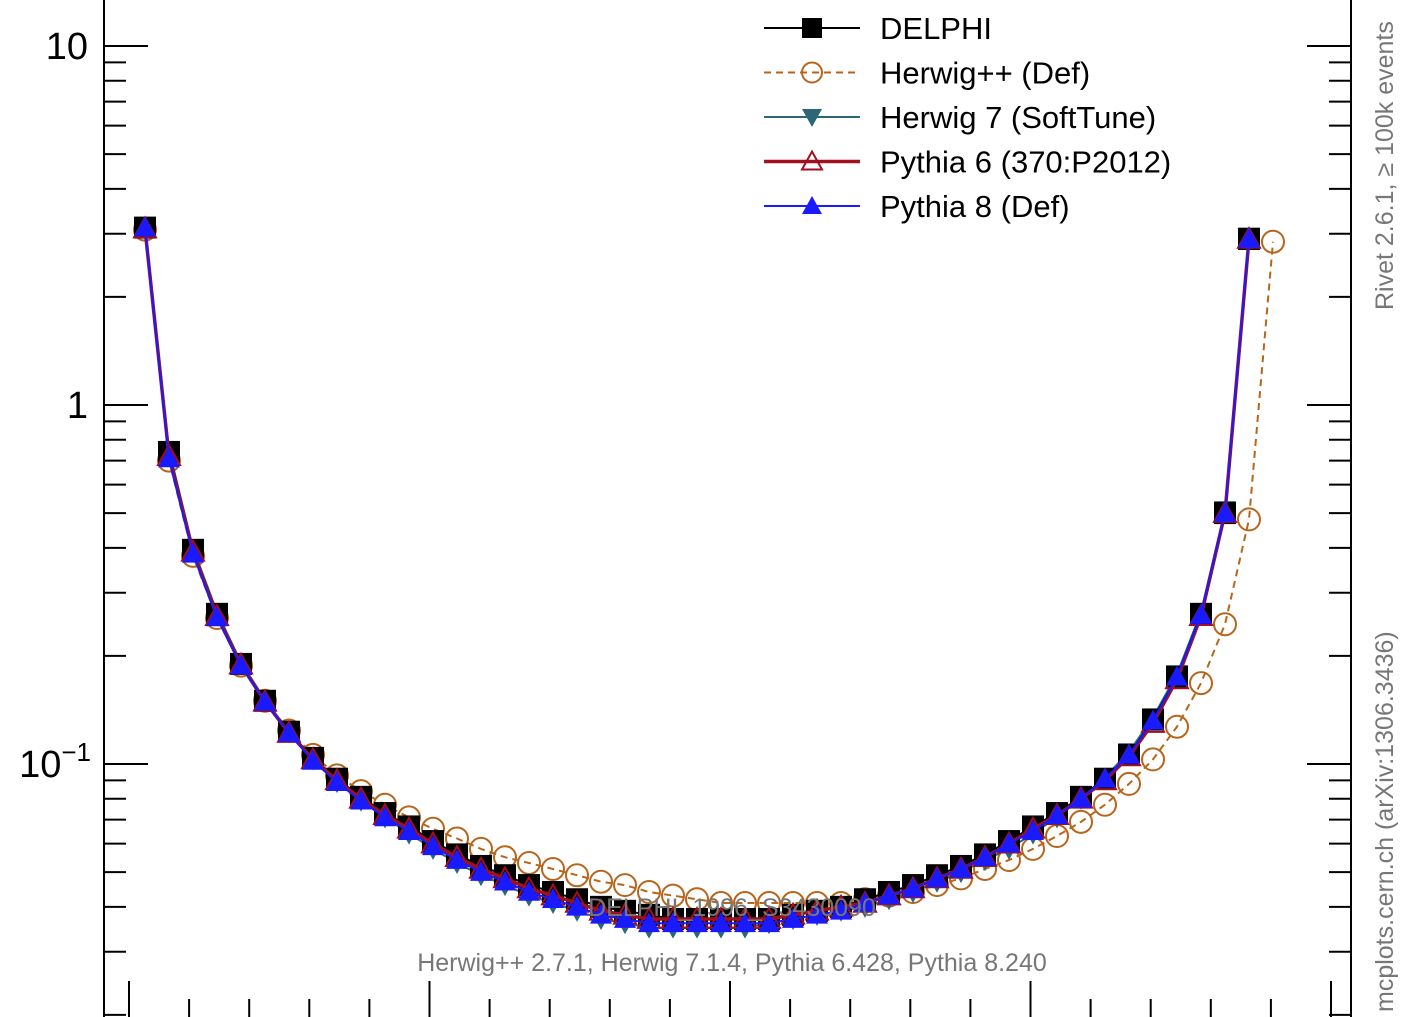 The width and height of the screenshot is (1405, 1017). What do you see at coordinates (1385, 165) in the screenshot?
I see `rivet-side-label: Rivet 2.6.1, ≥ 100k events` at bounding box center [1385, 165].